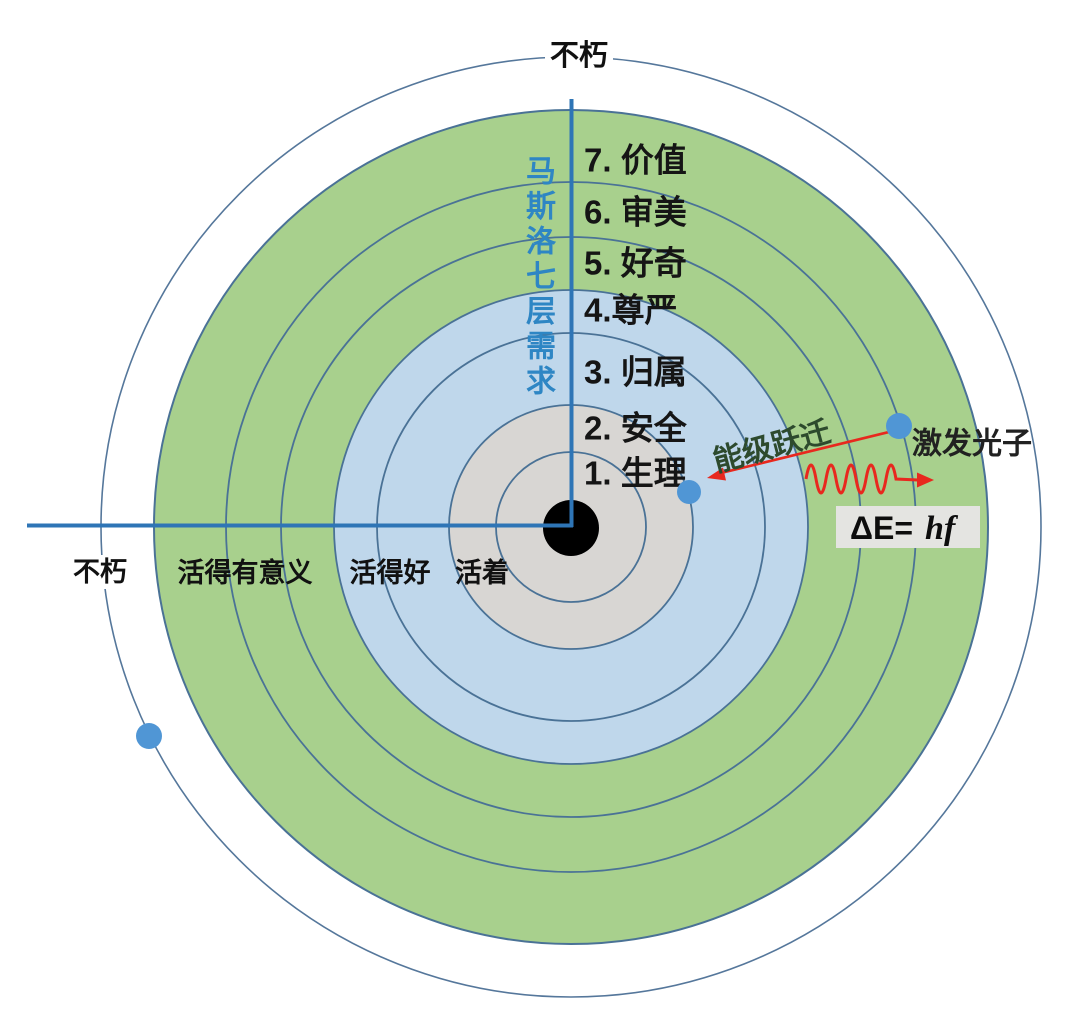 This screenshot has width=1080, height=1023. I want to click on axis-title-char: 洛, so click(541, 242).